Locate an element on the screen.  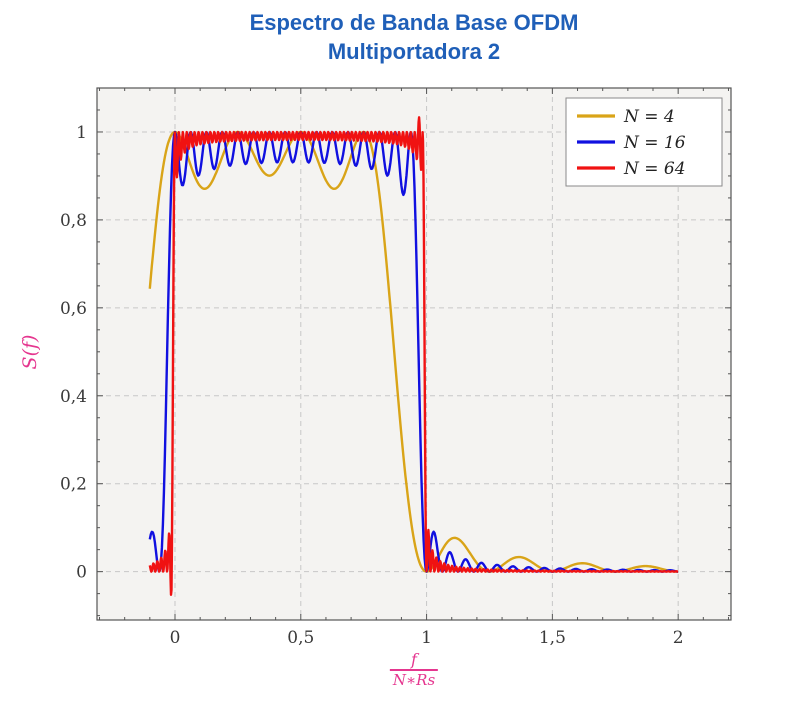
x-axis-fraction: f N∗Rs is located at coordinates (414, 670).